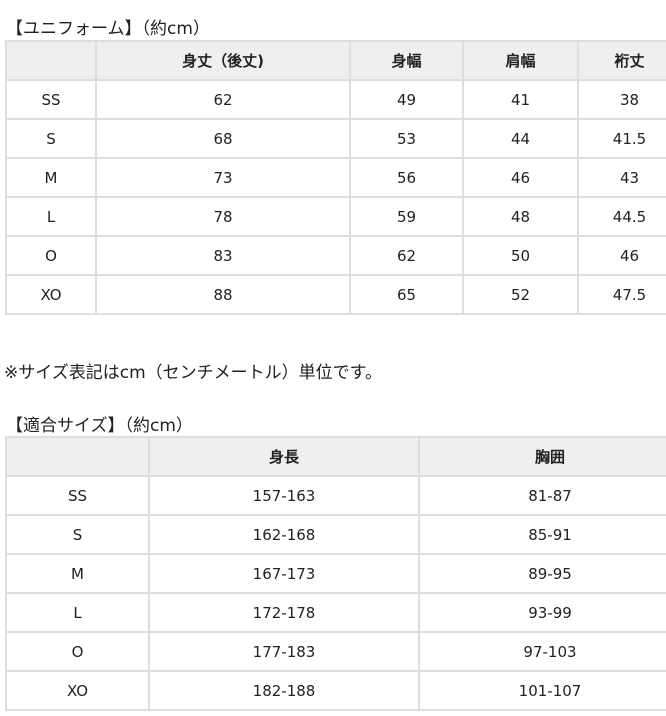  Describe the element at coordinates (520, 99) in the screenshot. I see `table-cell: 41` at that location.